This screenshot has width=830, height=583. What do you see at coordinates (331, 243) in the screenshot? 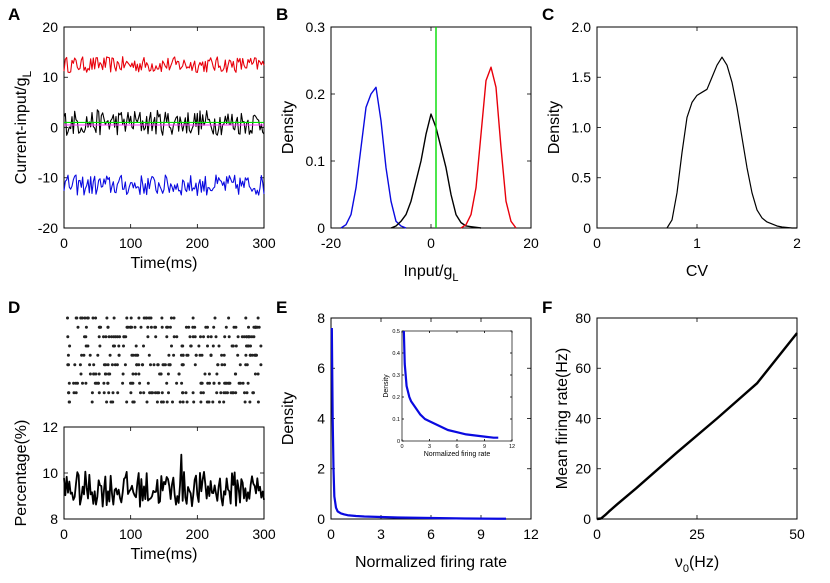
I see `x-tick-label: -20` at bounding box center [331, 243].